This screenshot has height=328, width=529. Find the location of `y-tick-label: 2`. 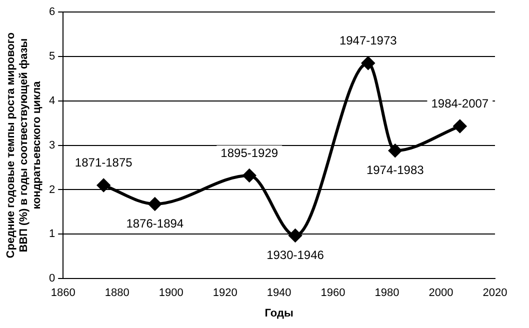

y-tick-label: 2 is located at coordinates (52, 190).